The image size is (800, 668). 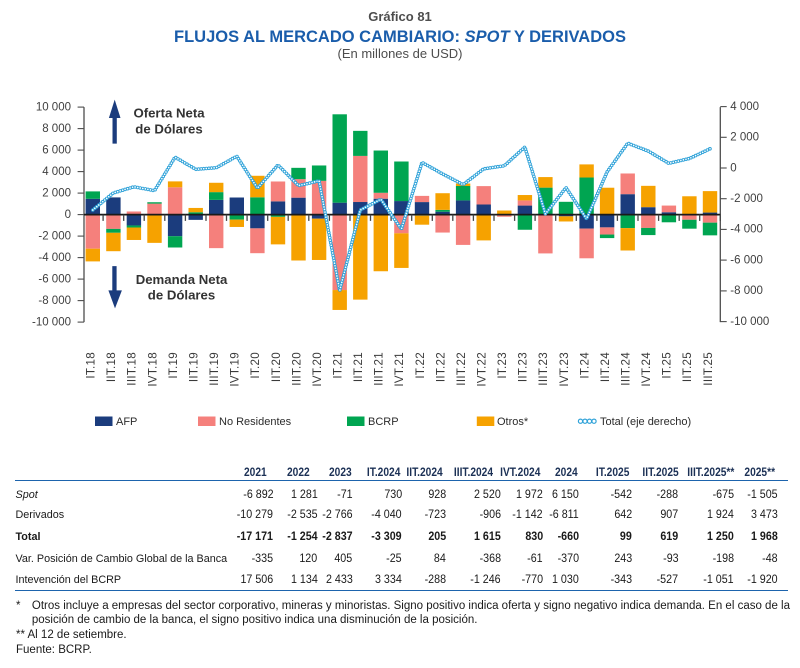 I want to click on svg-text: AFP, so click(x=126, y=422).